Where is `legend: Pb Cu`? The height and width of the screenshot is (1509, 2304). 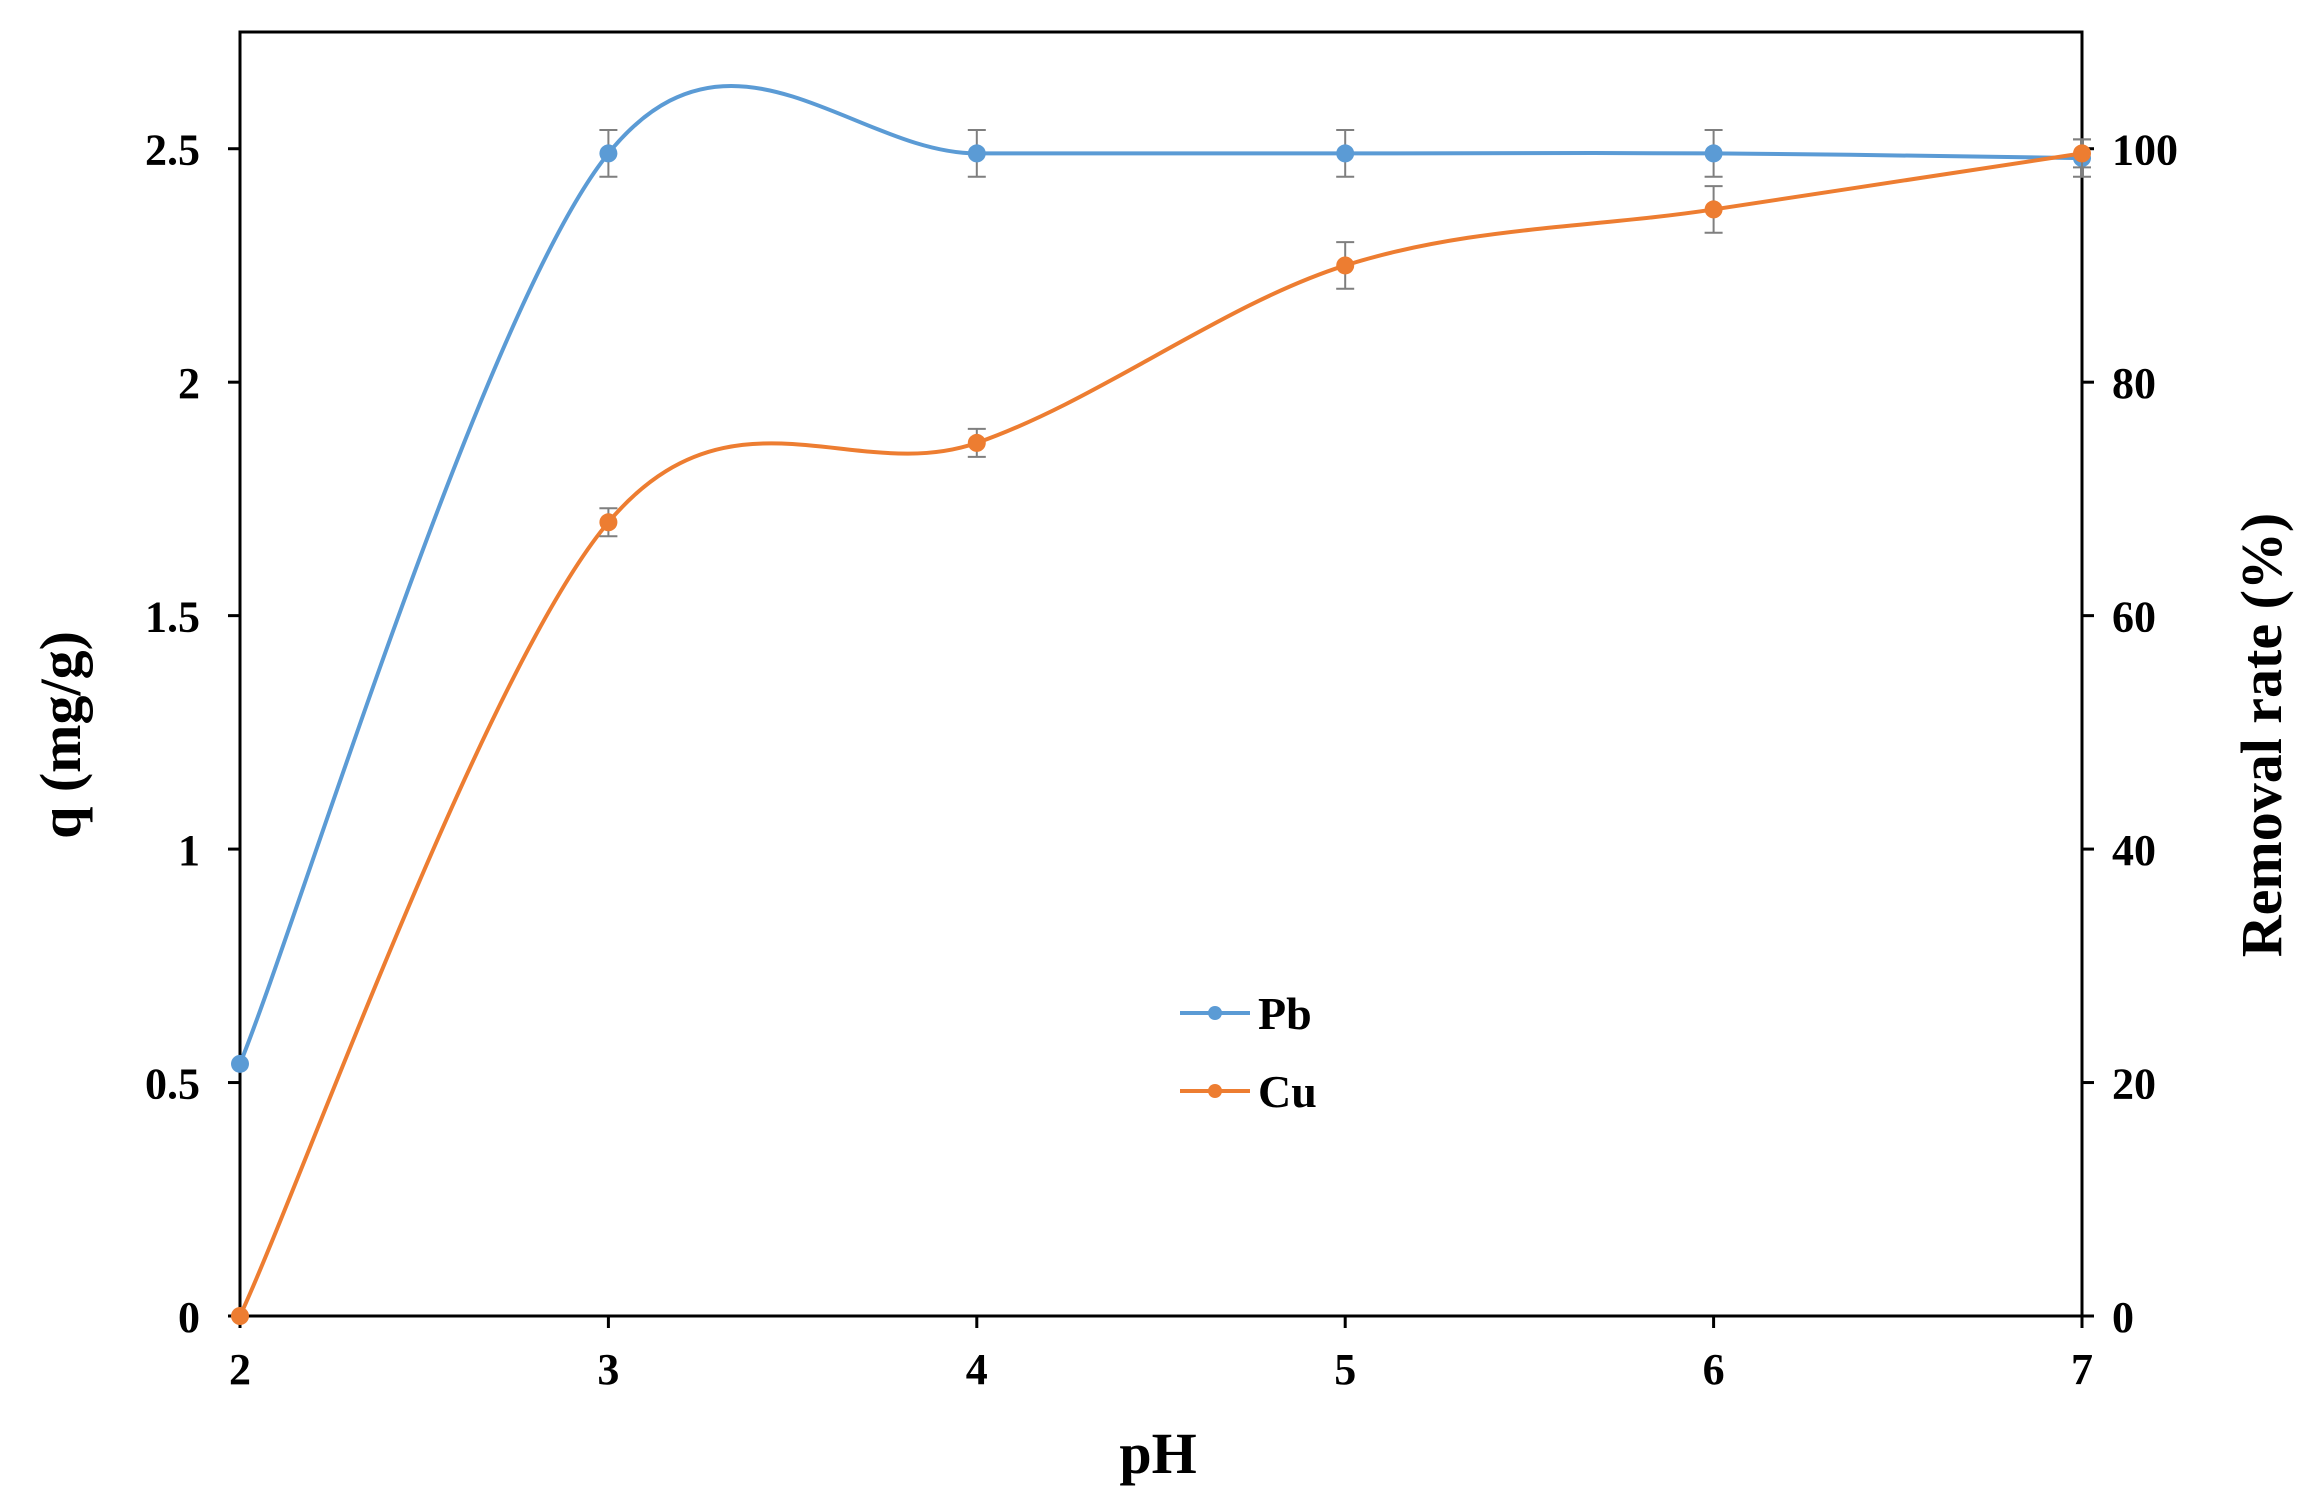 legend: Pb Cu is located at coordinates (1248, 1052).